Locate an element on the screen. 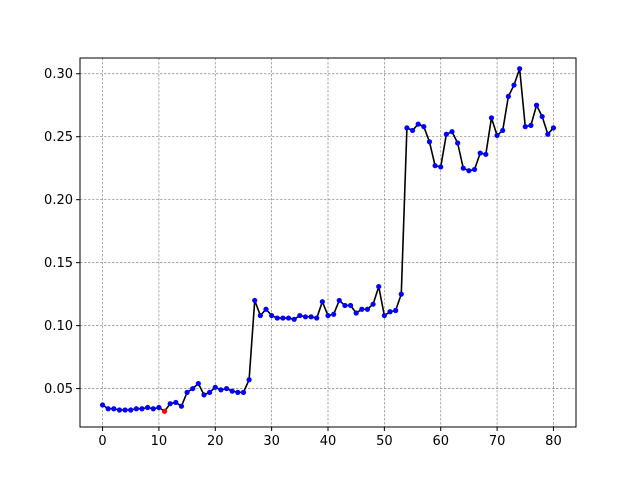 The image size is (640, 480). x-tick-label-4: 40 is located at coordinates (328, 441).